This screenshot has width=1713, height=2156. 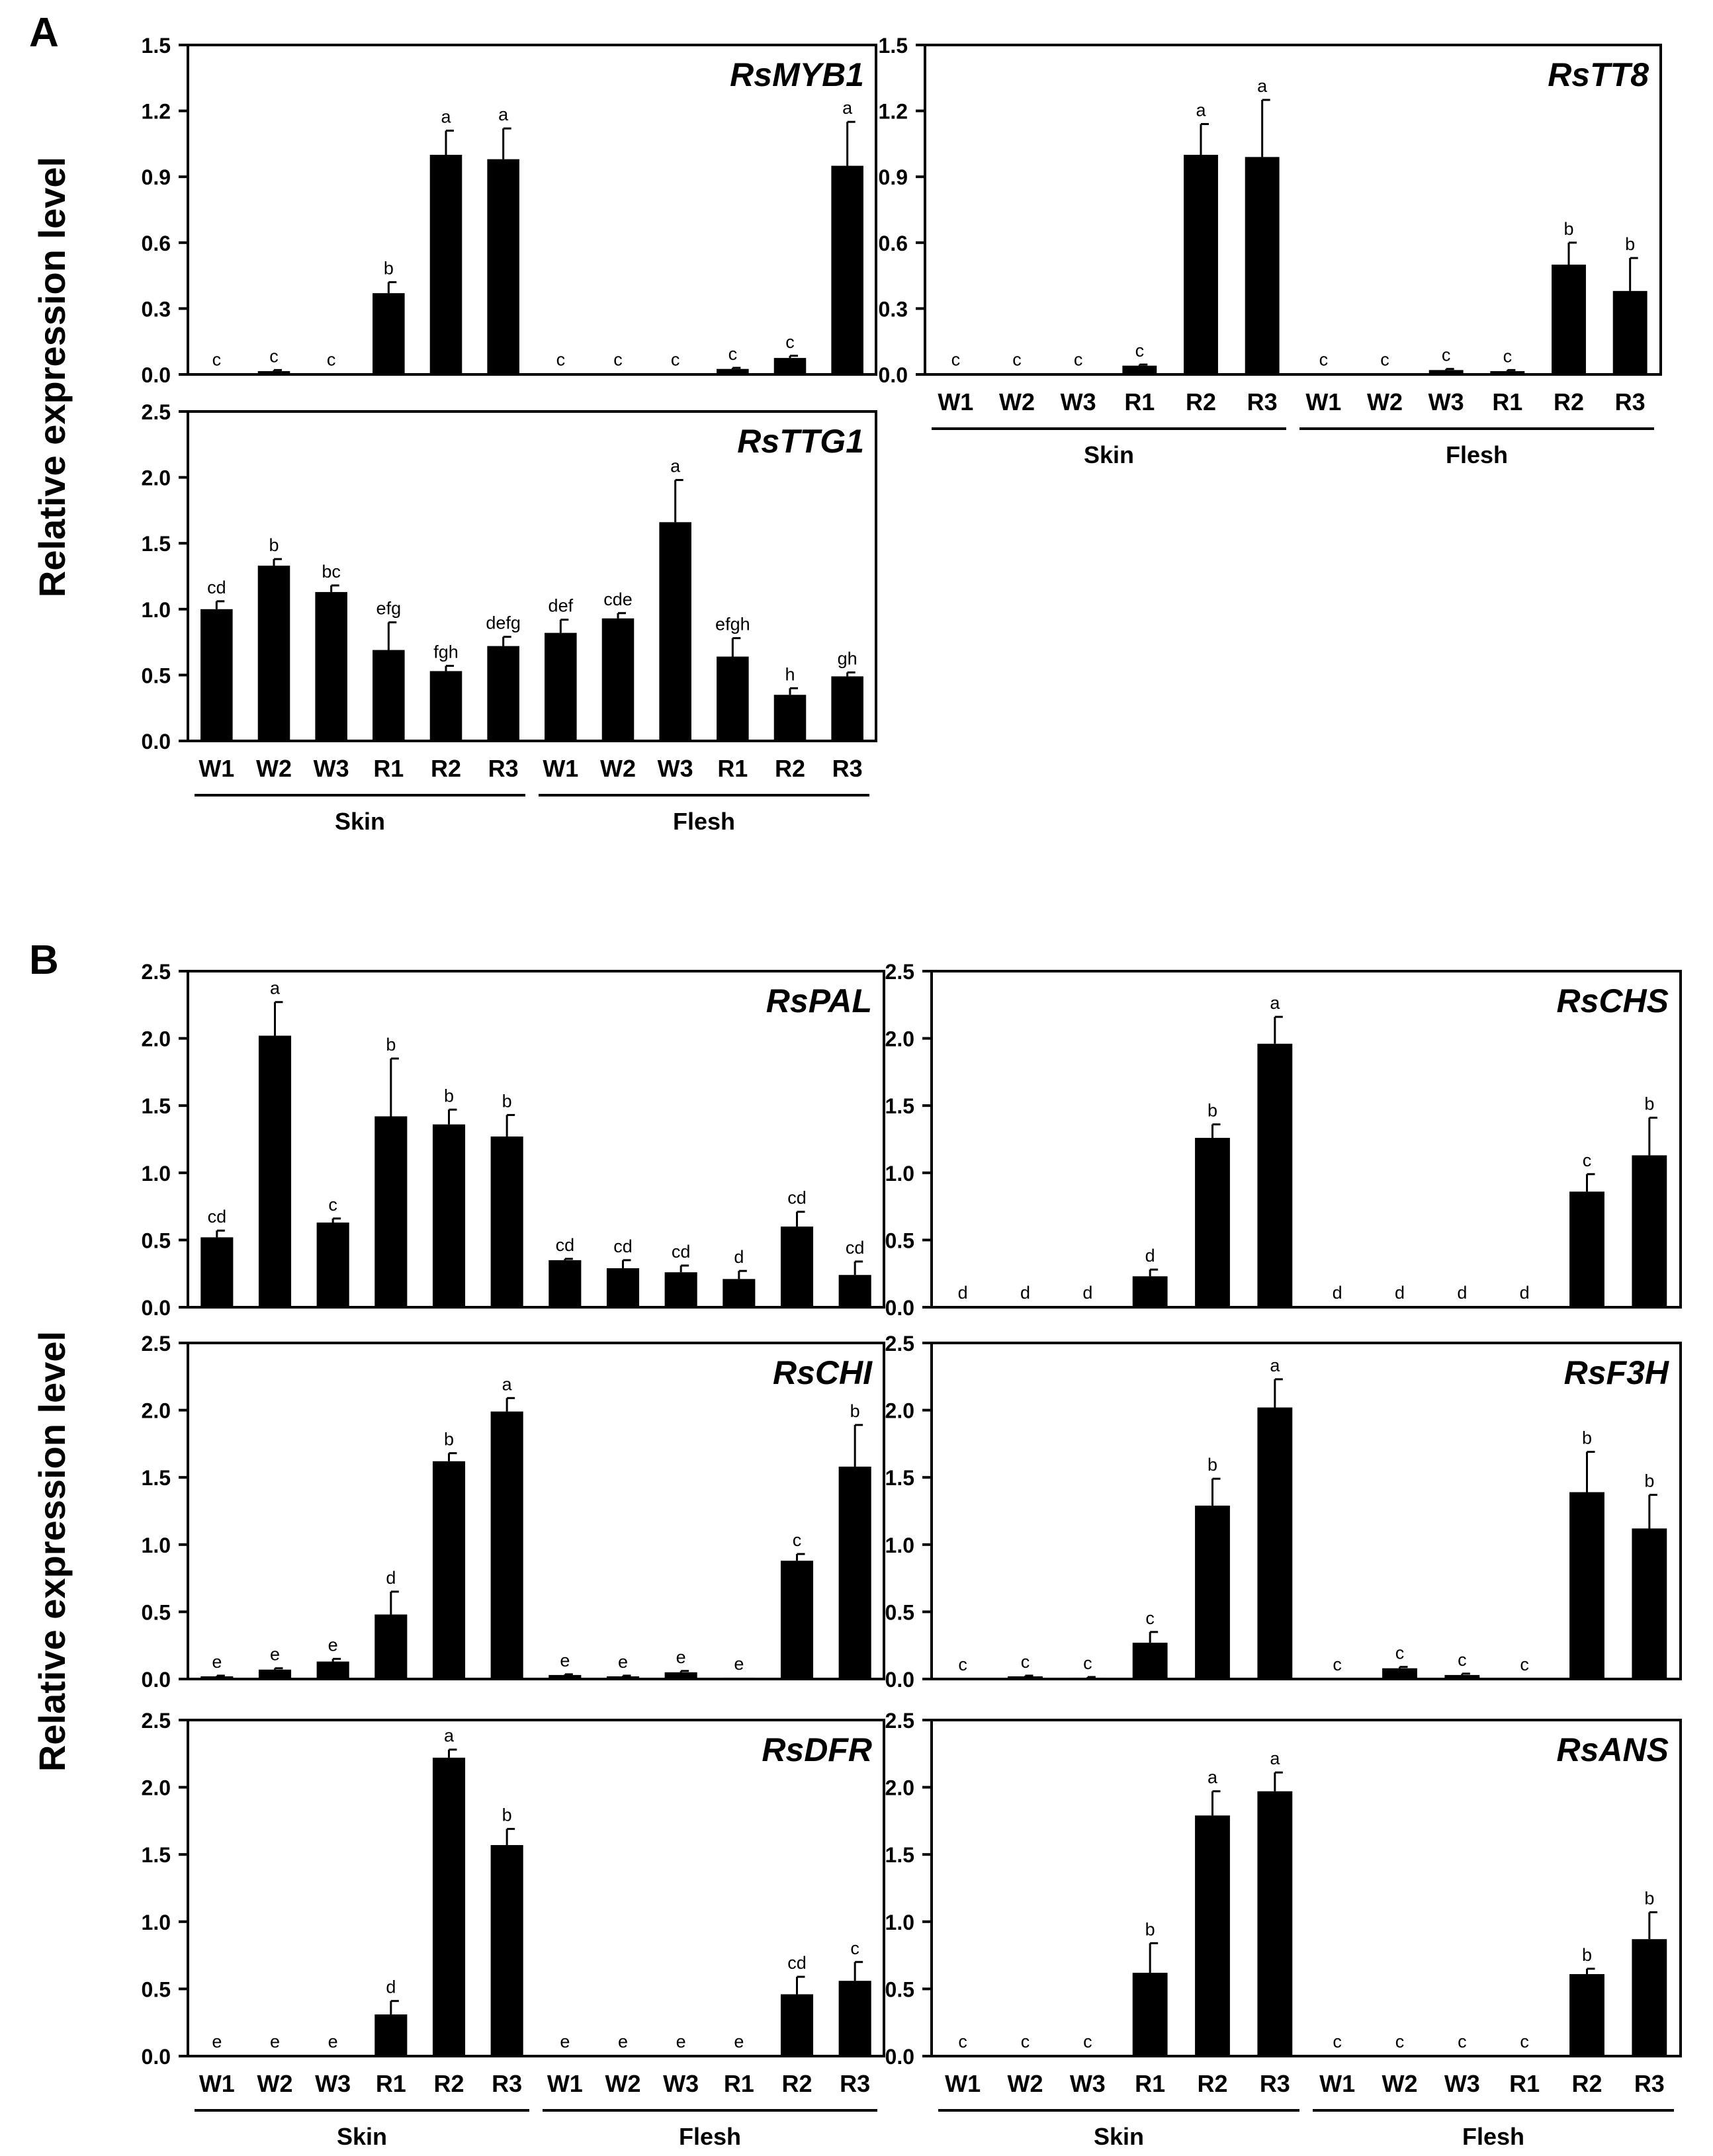 I want to click on significance-label-rspal: b, so click(x=507, y=1101).